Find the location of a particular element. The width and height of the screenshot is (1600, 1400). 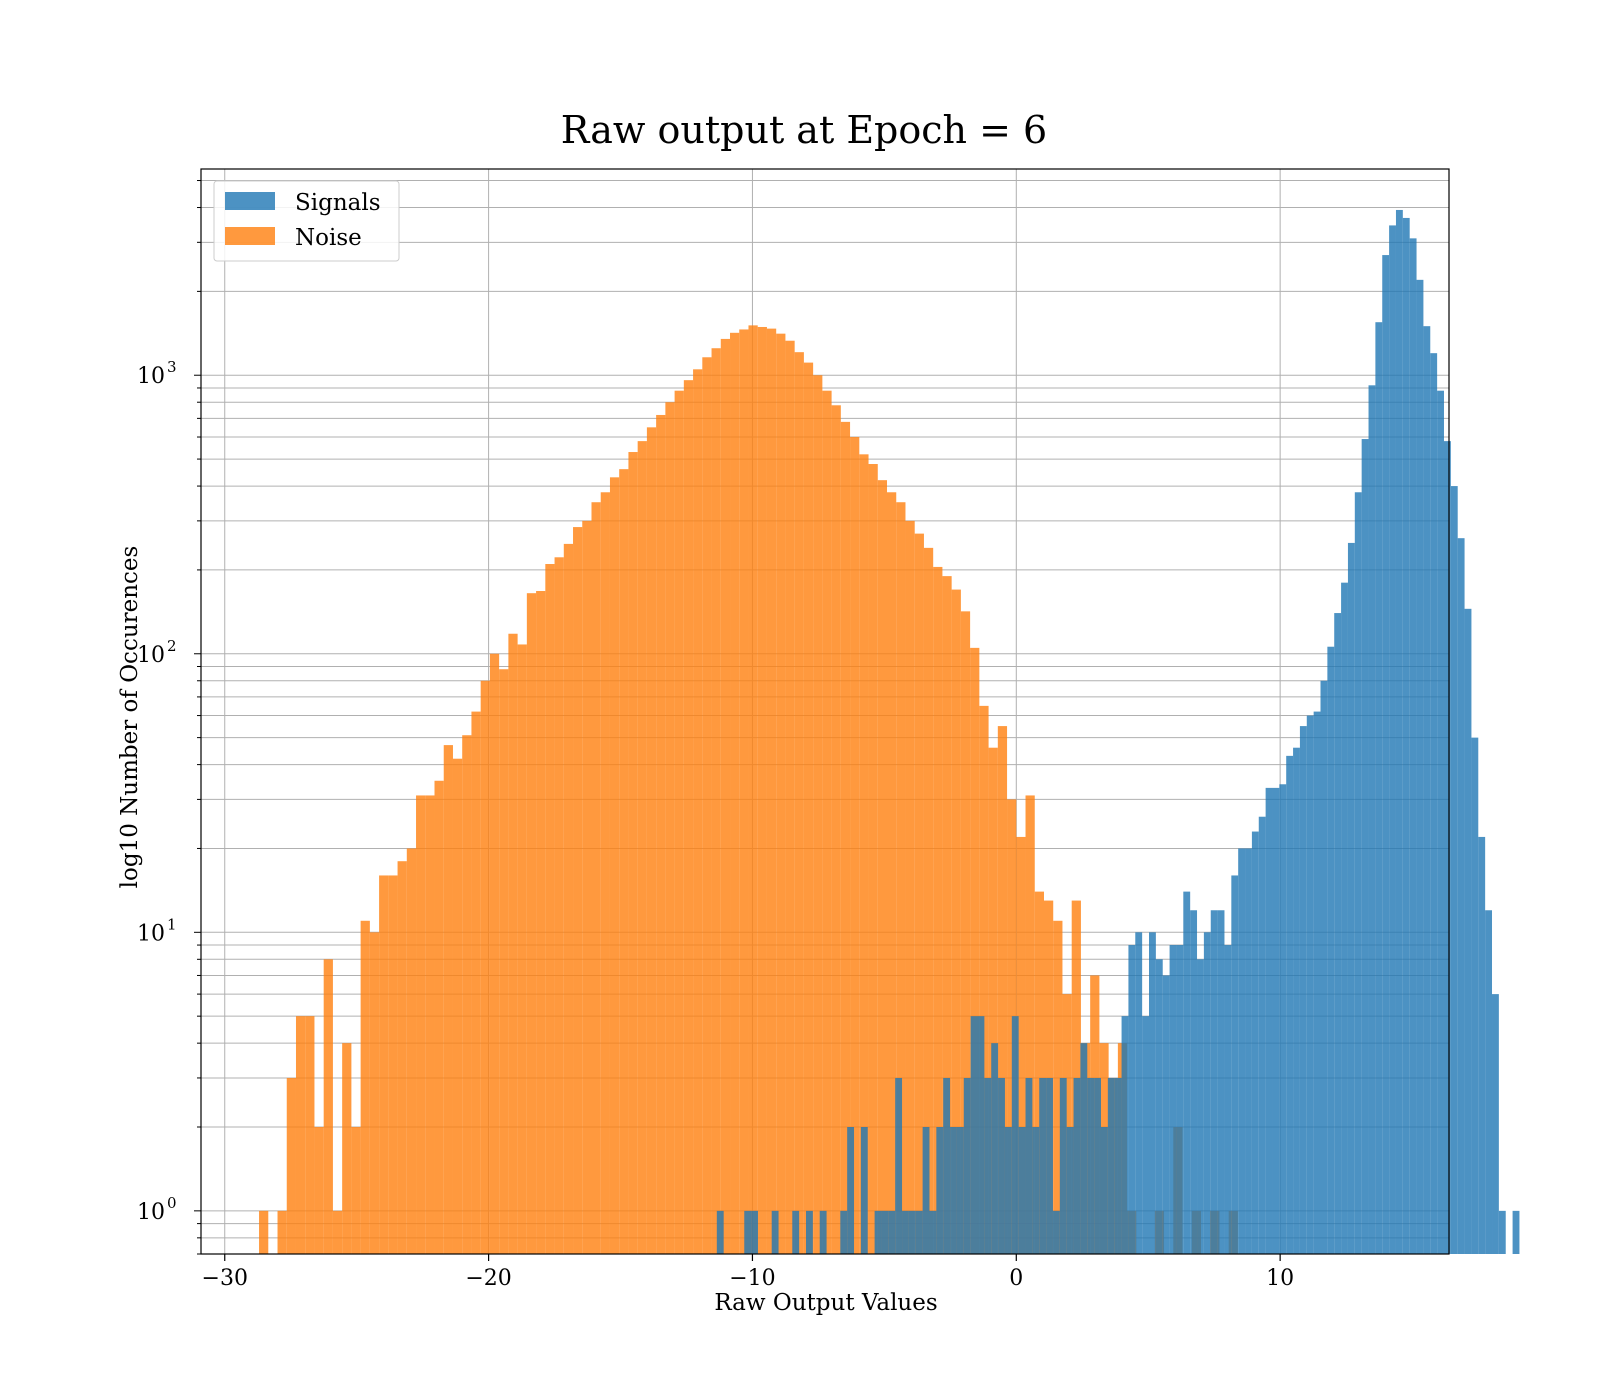

chart-title: Raw output at Epoch = 6 is located at coordinates (804, 130).